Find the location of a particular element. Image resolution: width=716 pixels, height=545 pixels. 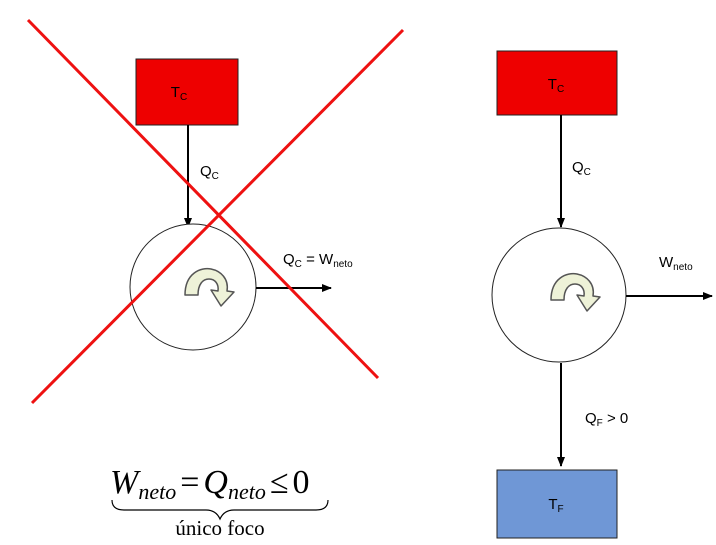

right-heat-out-label: QF > 0 is located at coordinates (606, 419).